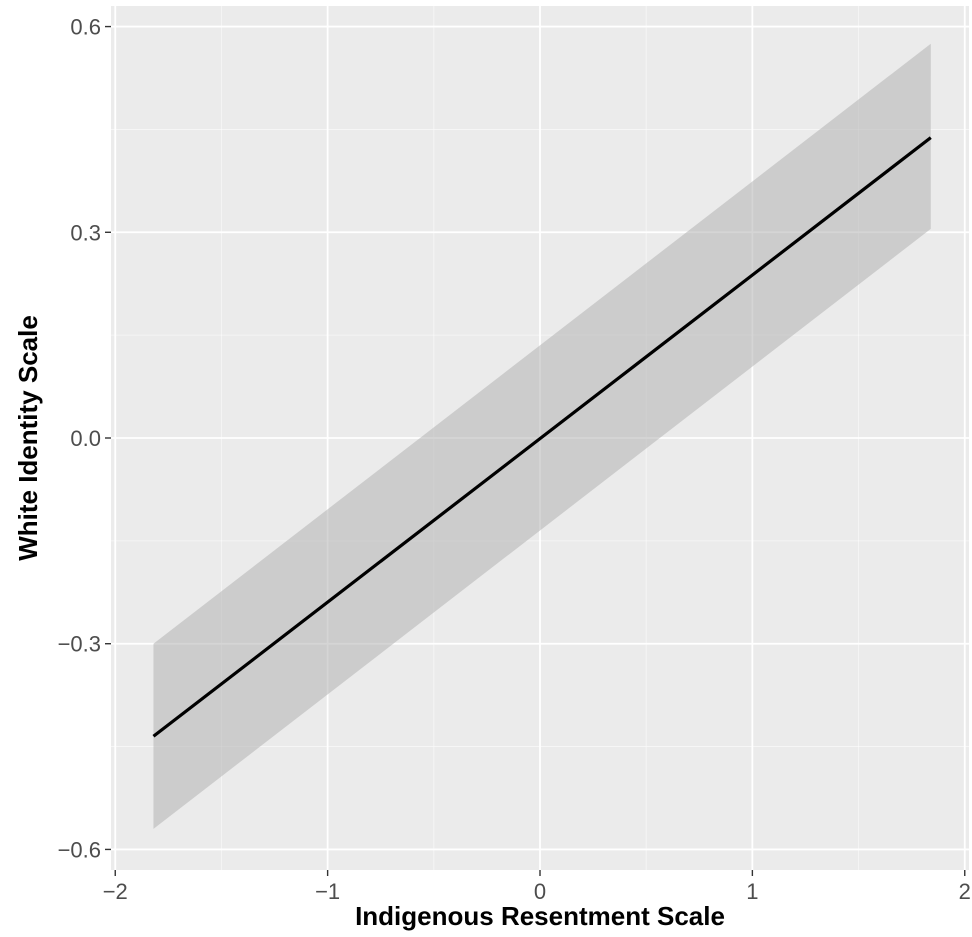 This screenshot has height=937, width=972. I want to click on x-axis-title: Indigenous Resentment Scale, so click(540, 916).